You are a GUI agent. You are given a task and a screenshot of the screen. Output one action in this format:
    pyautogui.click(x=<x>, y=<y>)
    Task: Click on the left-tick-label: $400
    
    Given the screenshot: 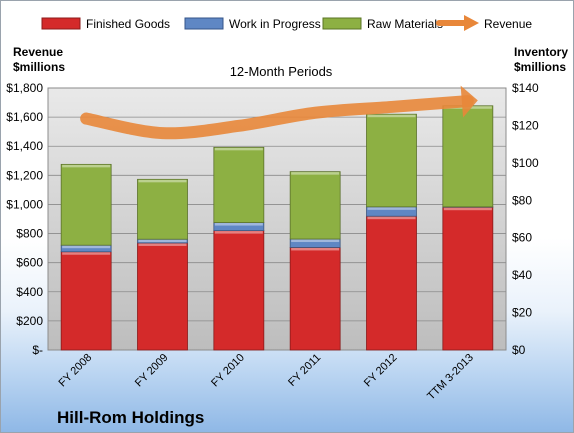 What is the action you would take?
    pyautogui.click(x=29, y=292)
    